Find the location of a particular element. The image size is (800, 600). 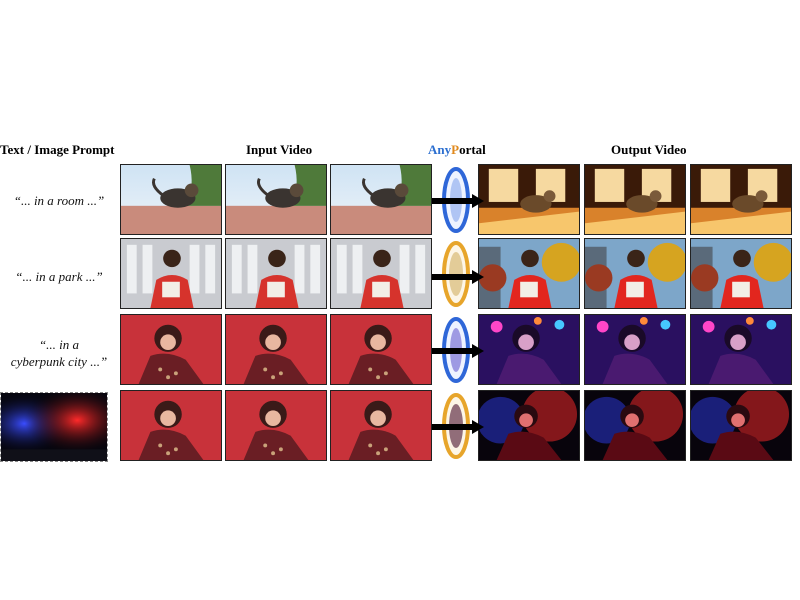

image-prompt-stage-lights is located at coordinates (54, 427).